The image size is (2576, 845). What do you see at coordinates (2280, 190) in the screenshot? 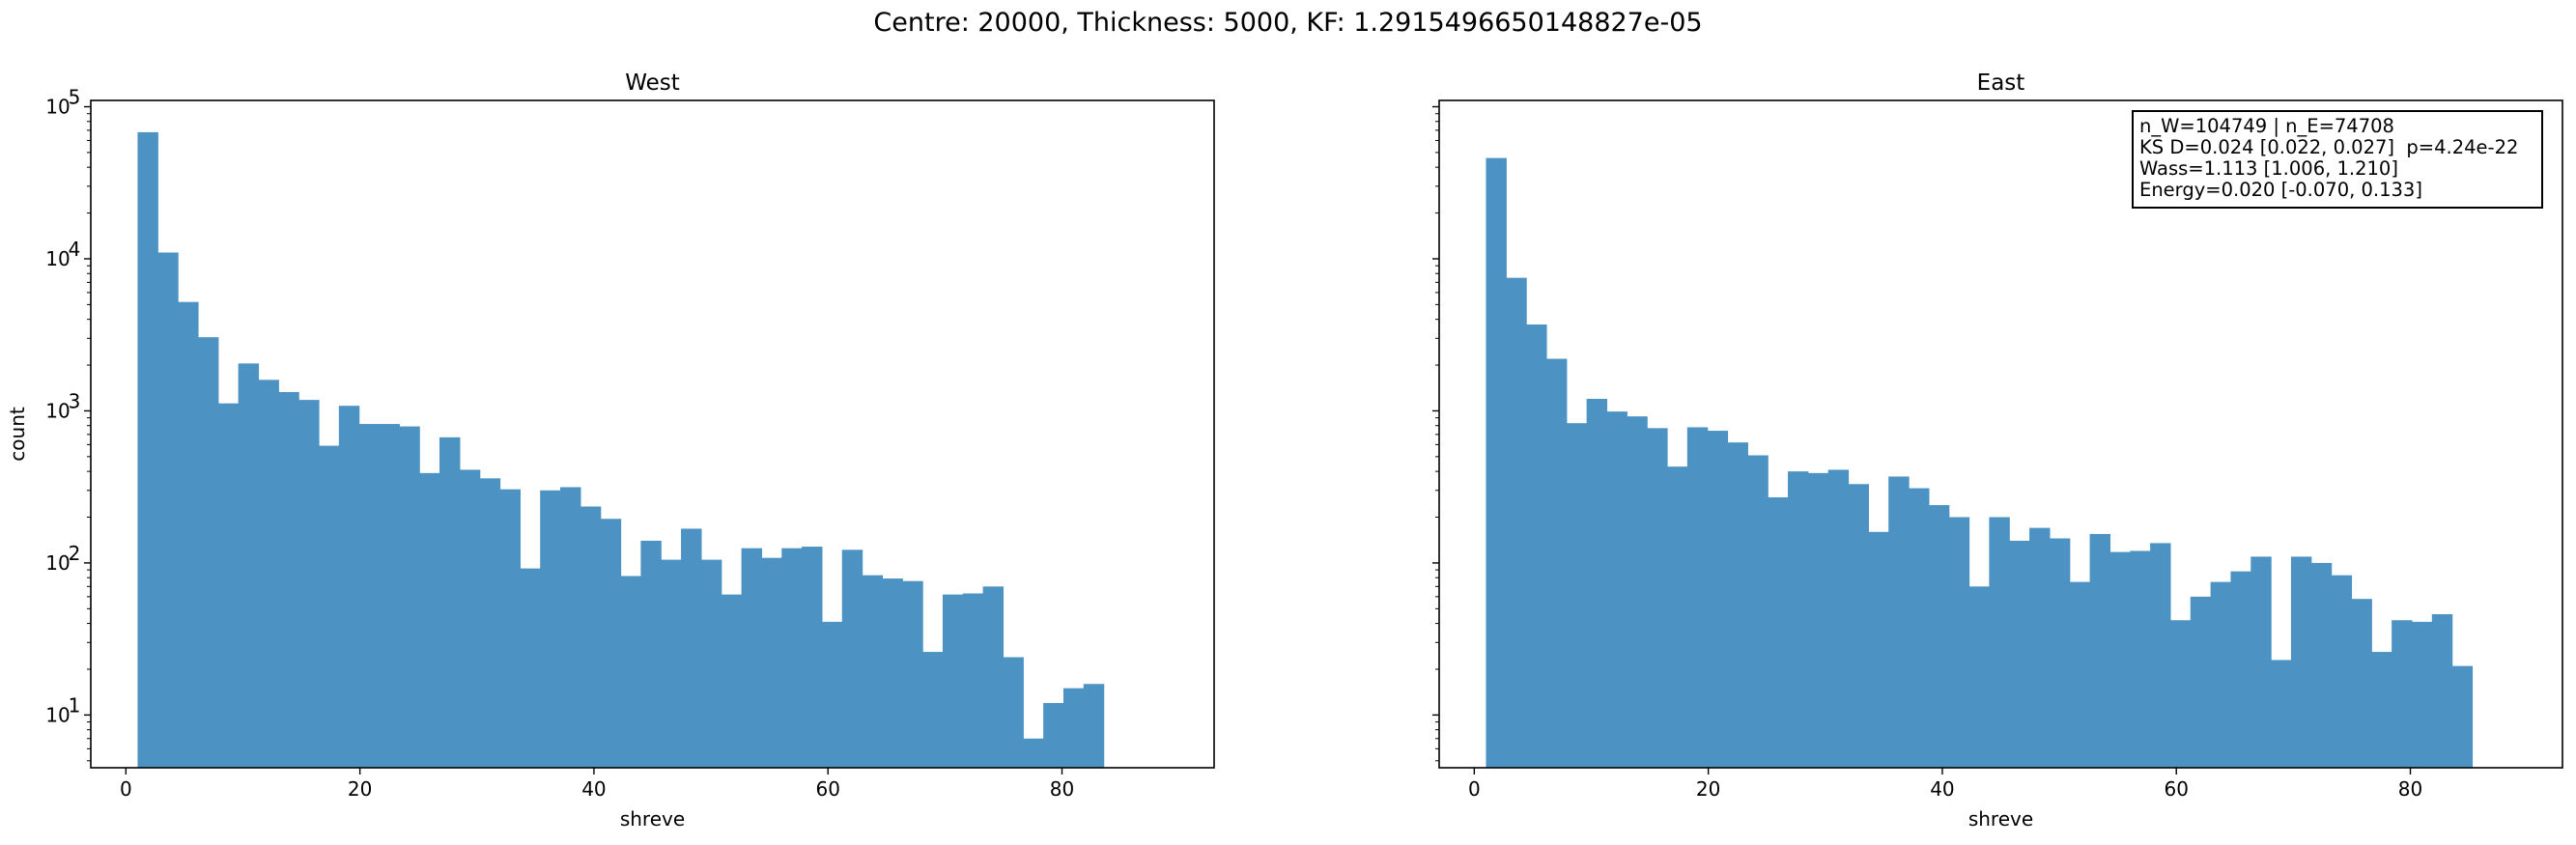
I see `stats-energy: Energy=0.020 [-0.070, 0.133]` at bounding box center [2280, 190].